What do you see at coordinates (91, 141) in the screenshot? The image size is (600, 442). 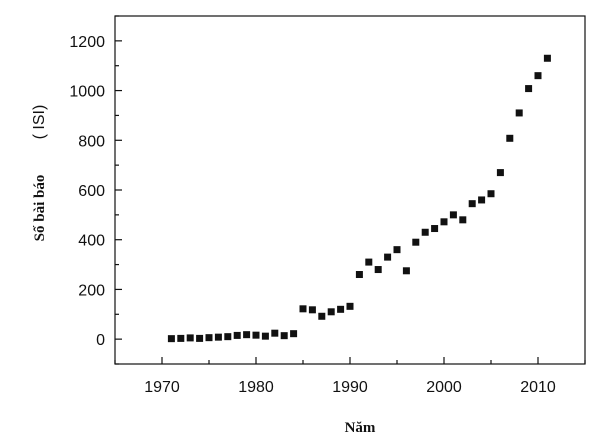 I see `y-tick-label: 800` at bounding box center [91, 141].